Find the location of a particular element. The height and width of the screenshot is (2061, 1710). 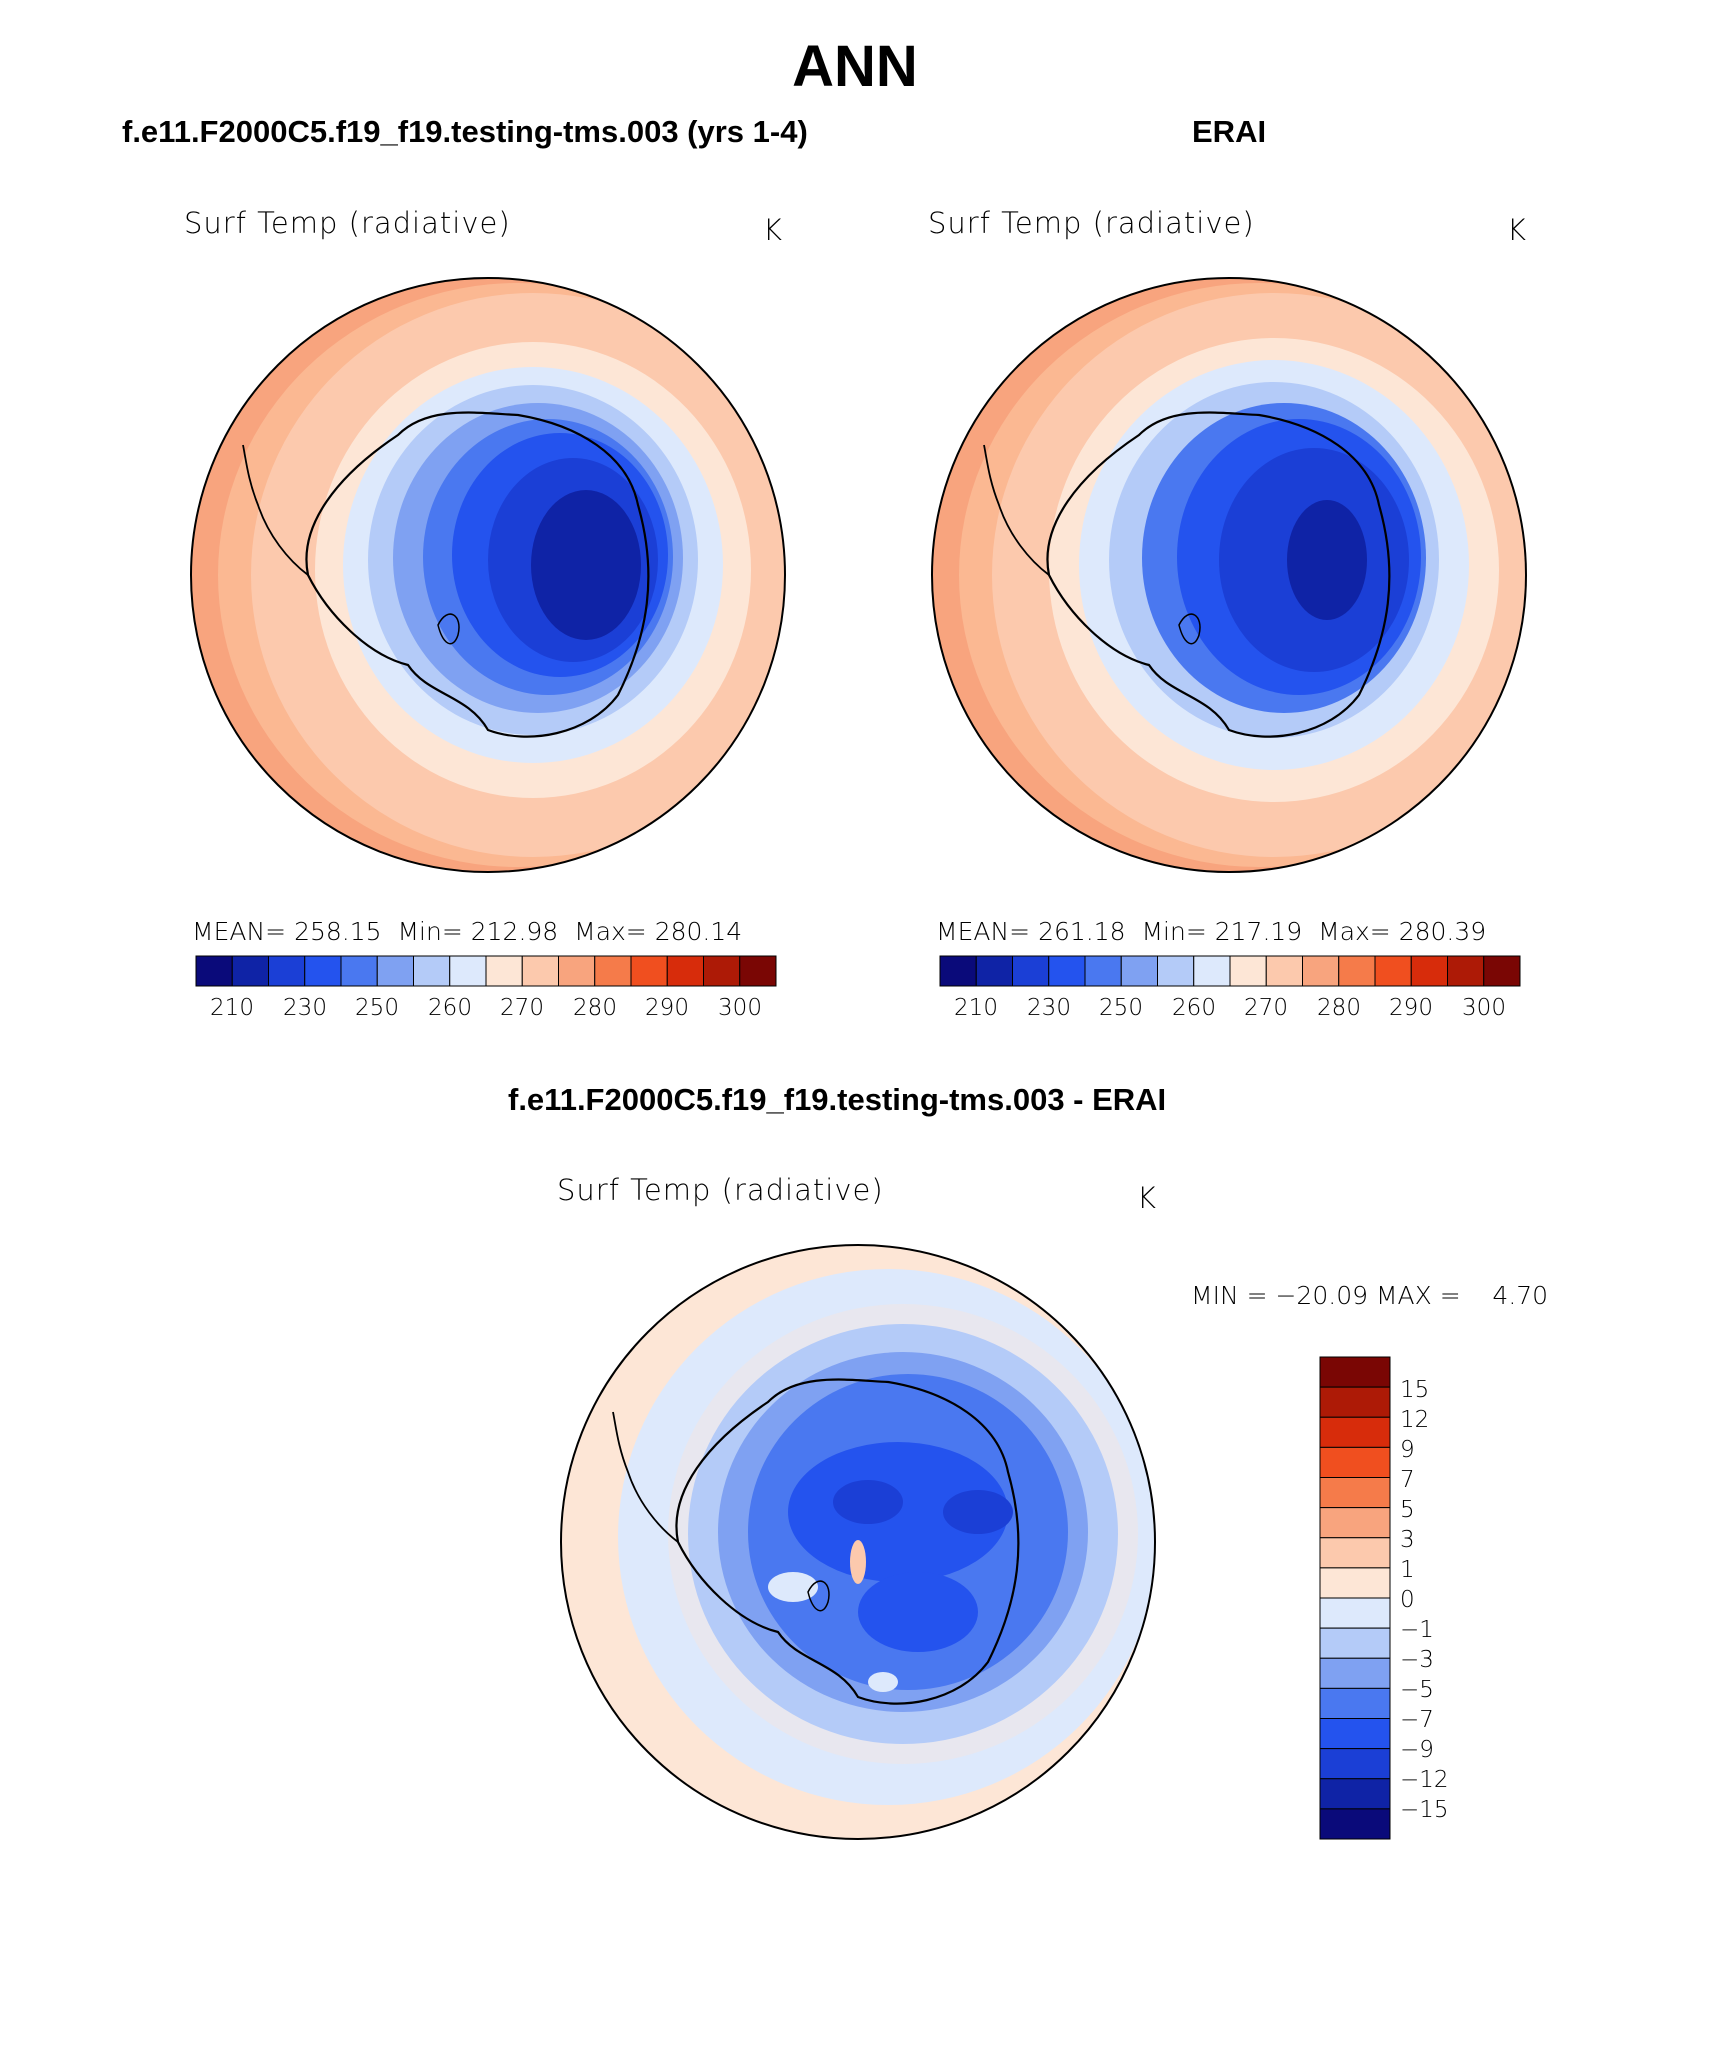

max-value: 280.14 is located at coordinates (698, 931).